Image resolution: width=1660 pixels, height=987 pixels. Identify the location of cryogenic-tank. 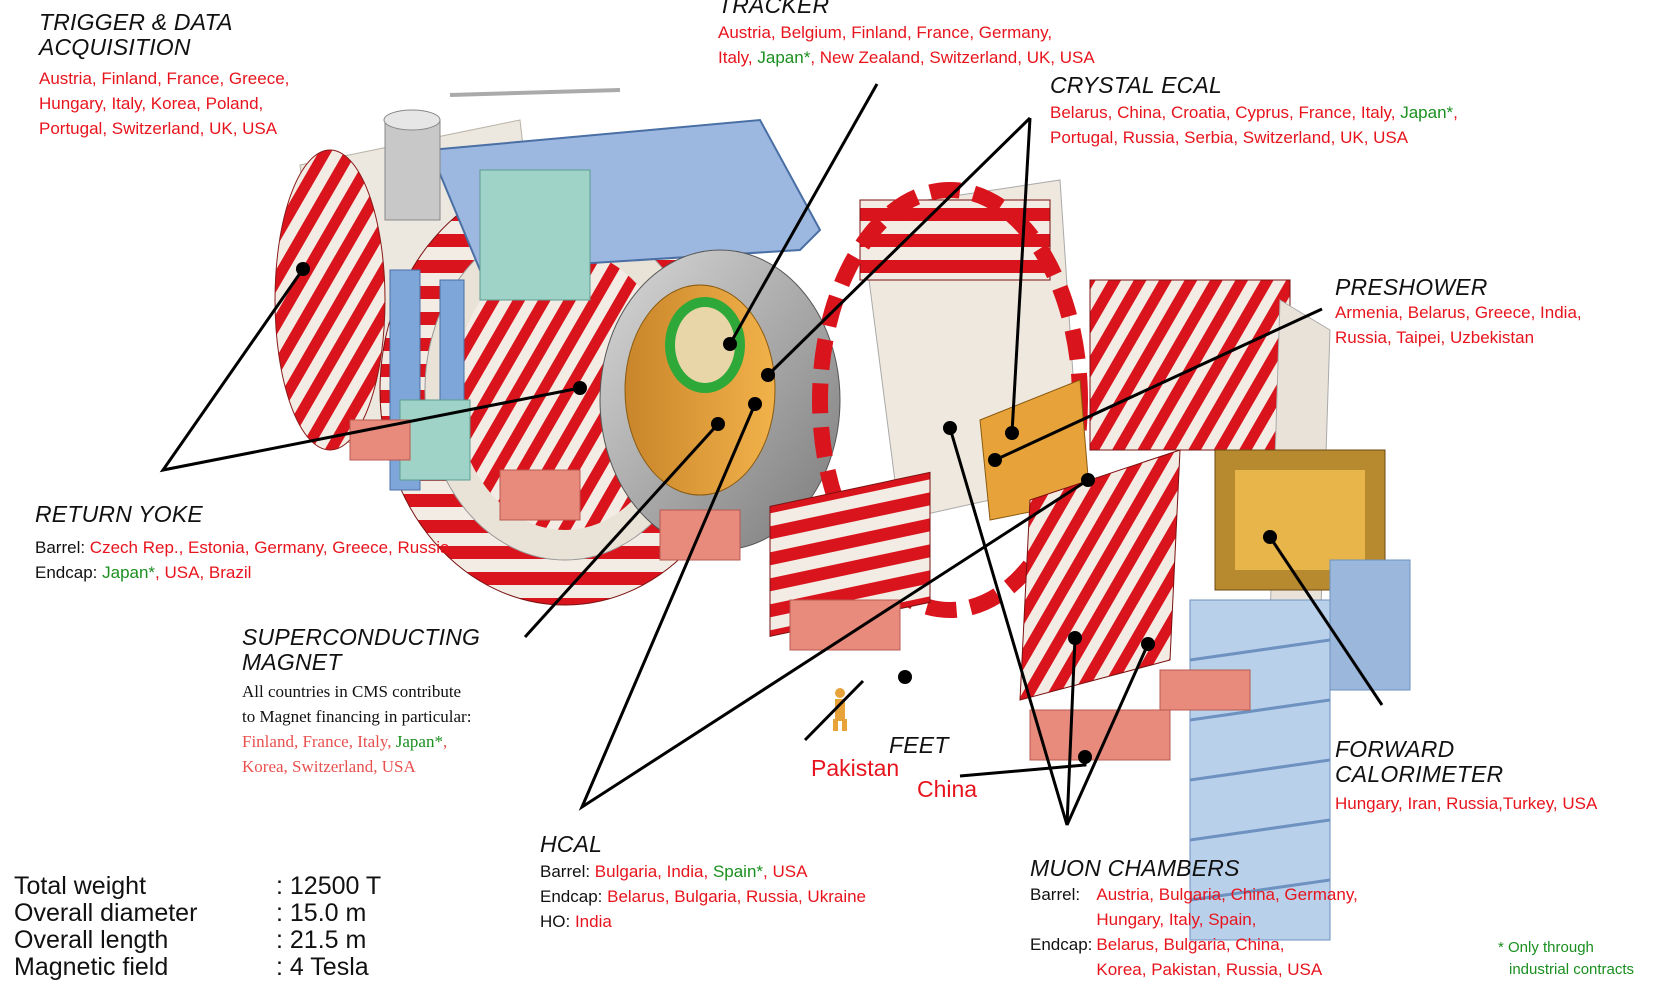
(412, 165).